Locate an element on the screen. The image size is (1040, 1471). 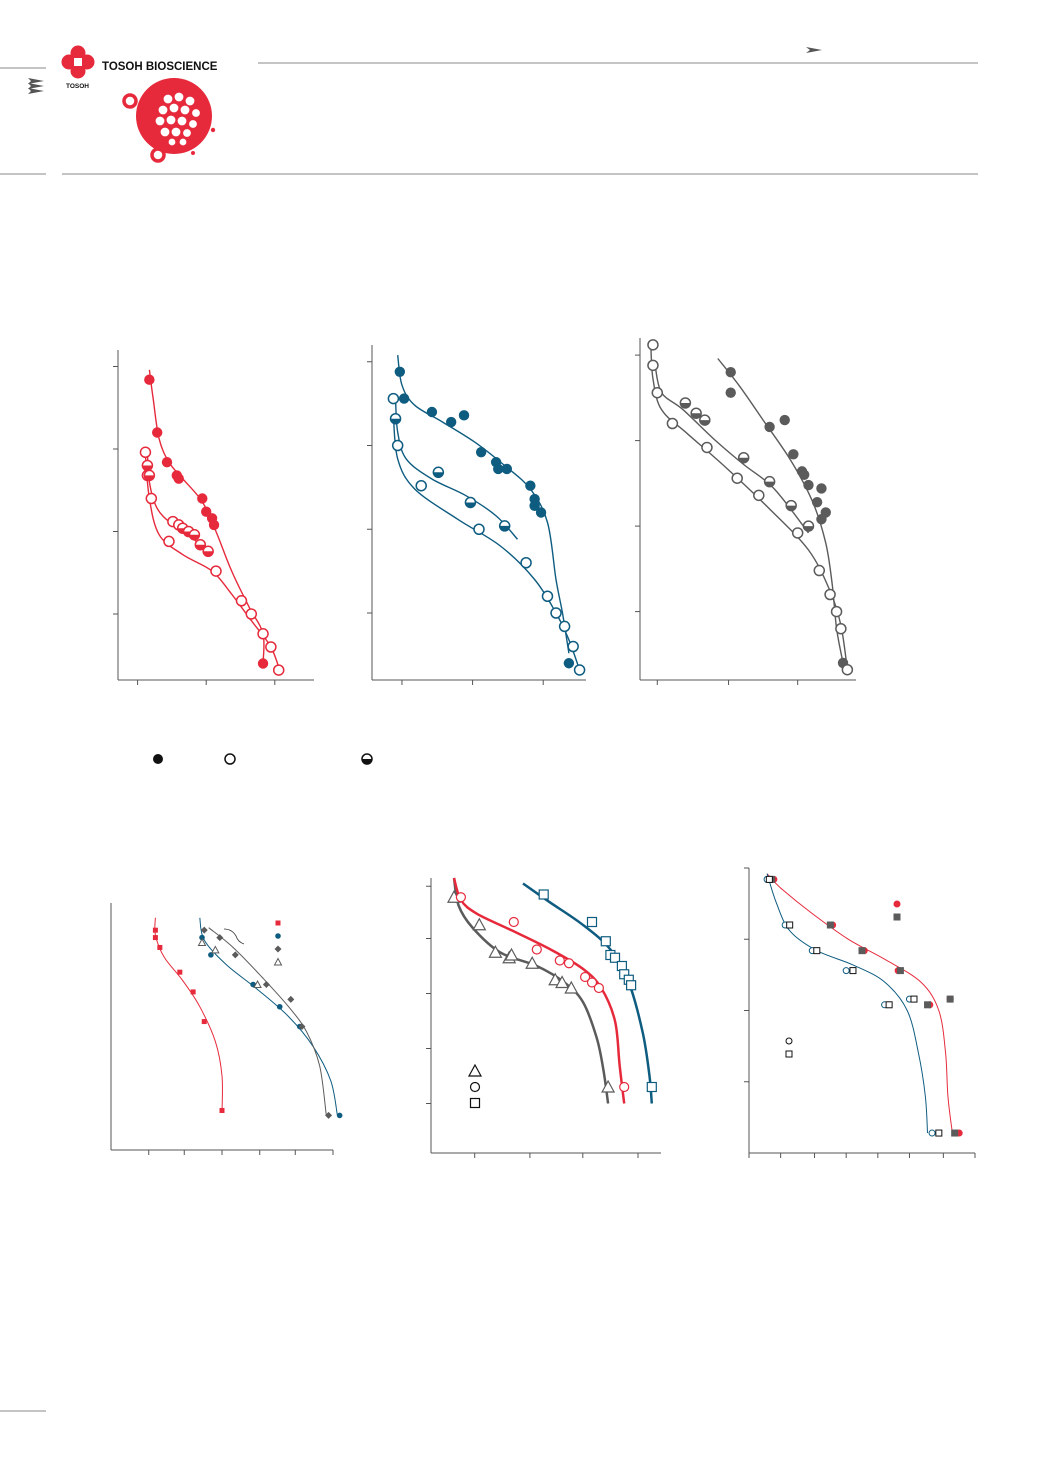
legend-brace is located at coordinates (234, 936).